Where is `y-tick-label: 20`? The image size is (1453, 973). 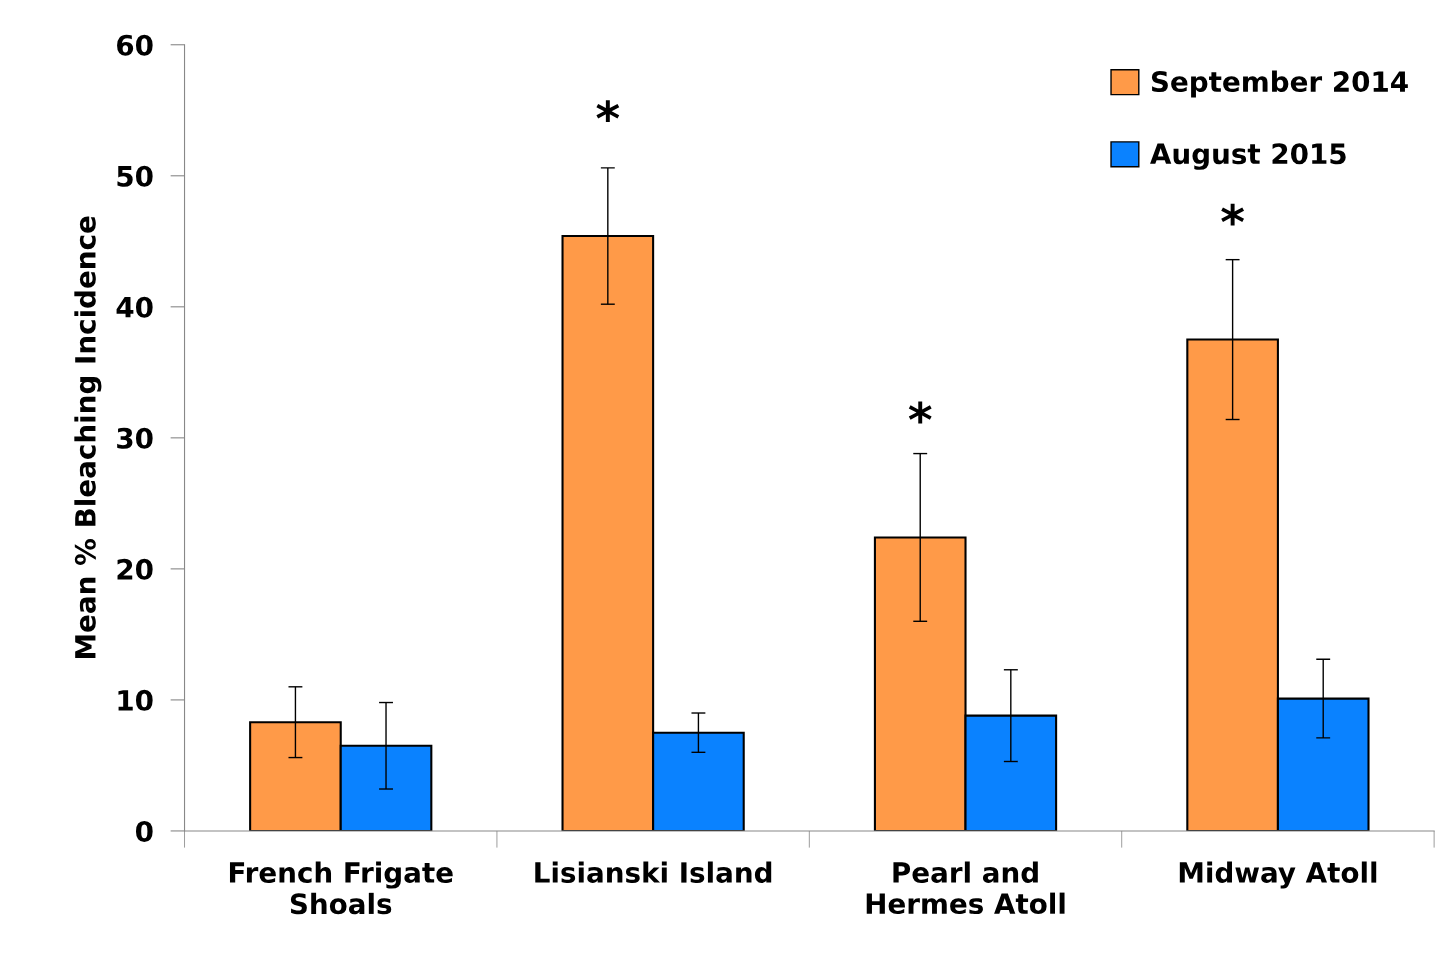
y-tick-label: 20 is located at coordinates (135, 569).